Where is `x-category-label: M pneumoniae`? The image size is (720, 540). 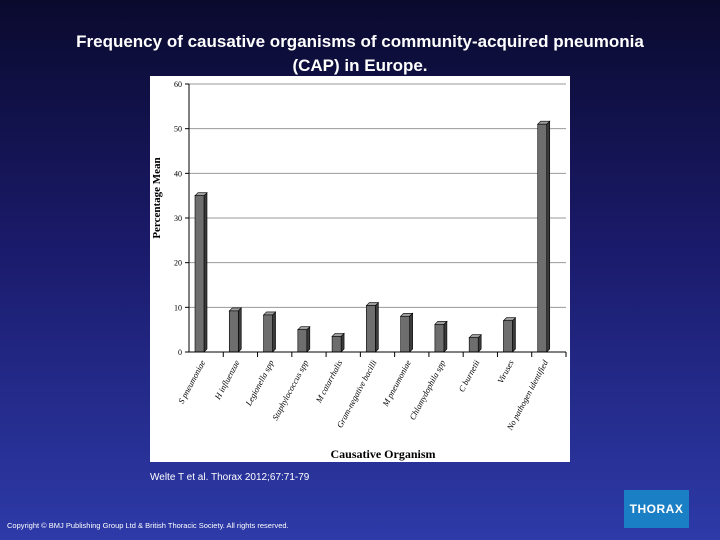 x-category-label: M pneumoniae is located at coordinates (396, 383).